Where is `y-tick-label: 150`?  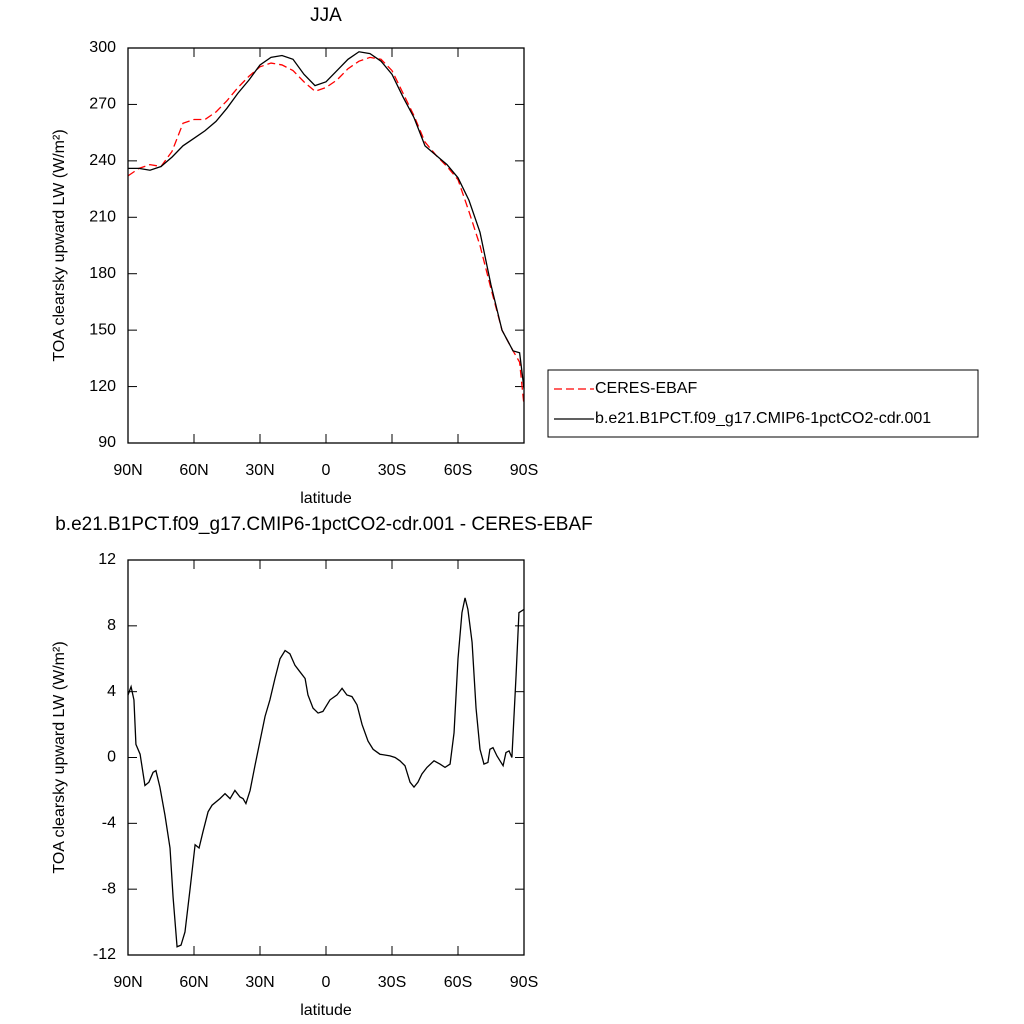 y-tick-label: 150 is located at coordinates (102, 329).